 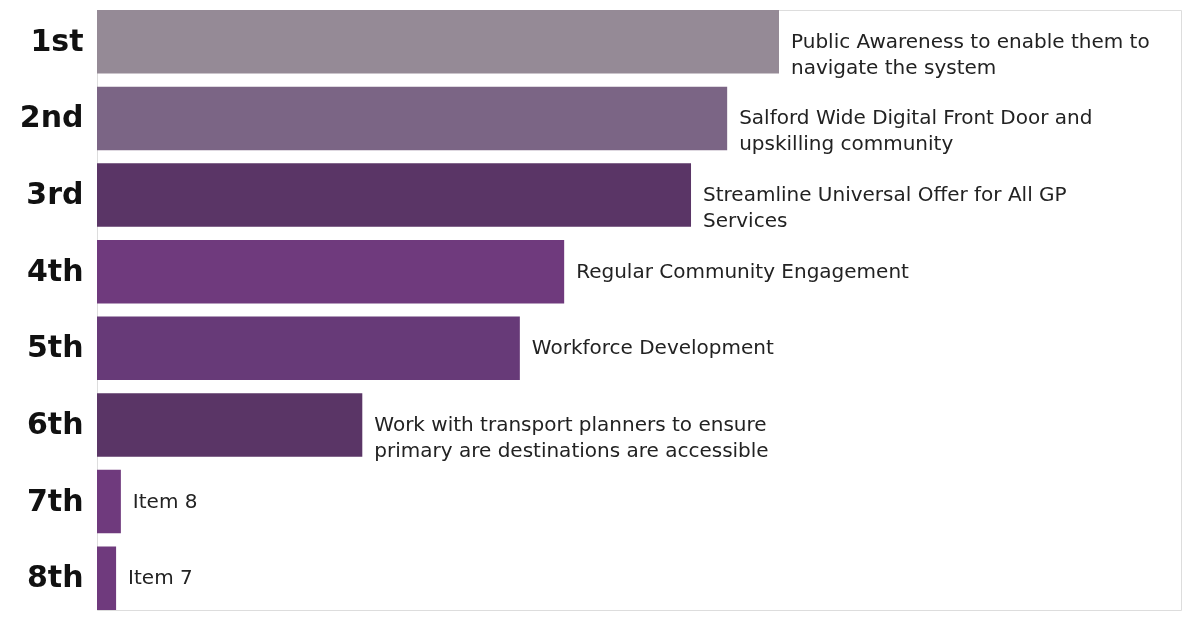 I want to click on annotation: Salford Wide Digital Front Door and upskilling community, so click(x=916, y=130).